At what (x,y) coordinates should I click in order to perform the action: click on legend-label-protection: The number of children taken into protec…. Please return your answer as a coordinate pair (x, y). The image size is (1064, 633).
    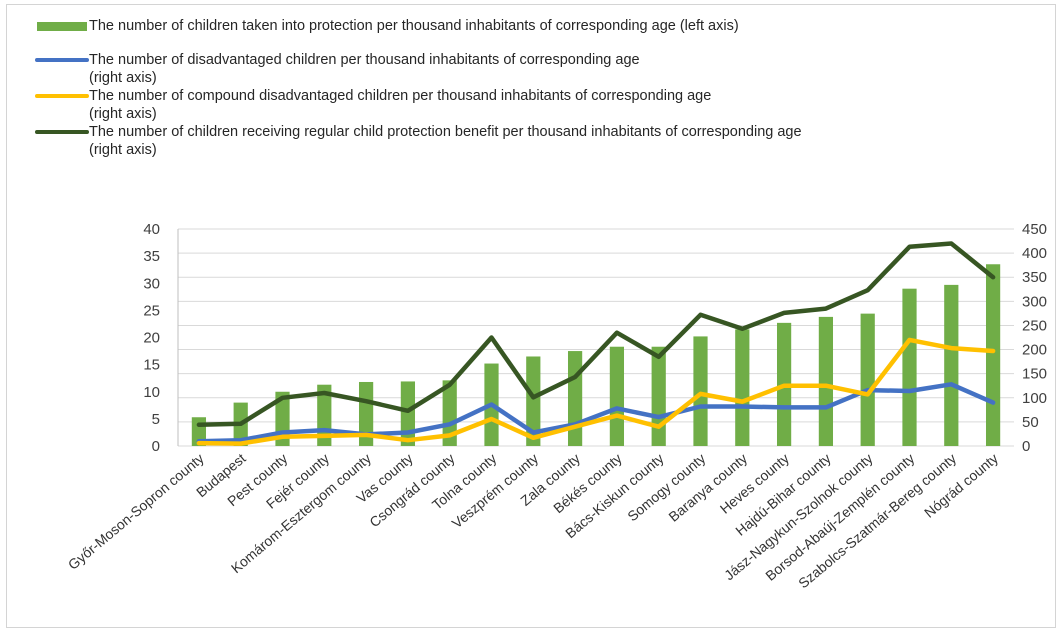
    Looking at the image, I should click on (414, 26).